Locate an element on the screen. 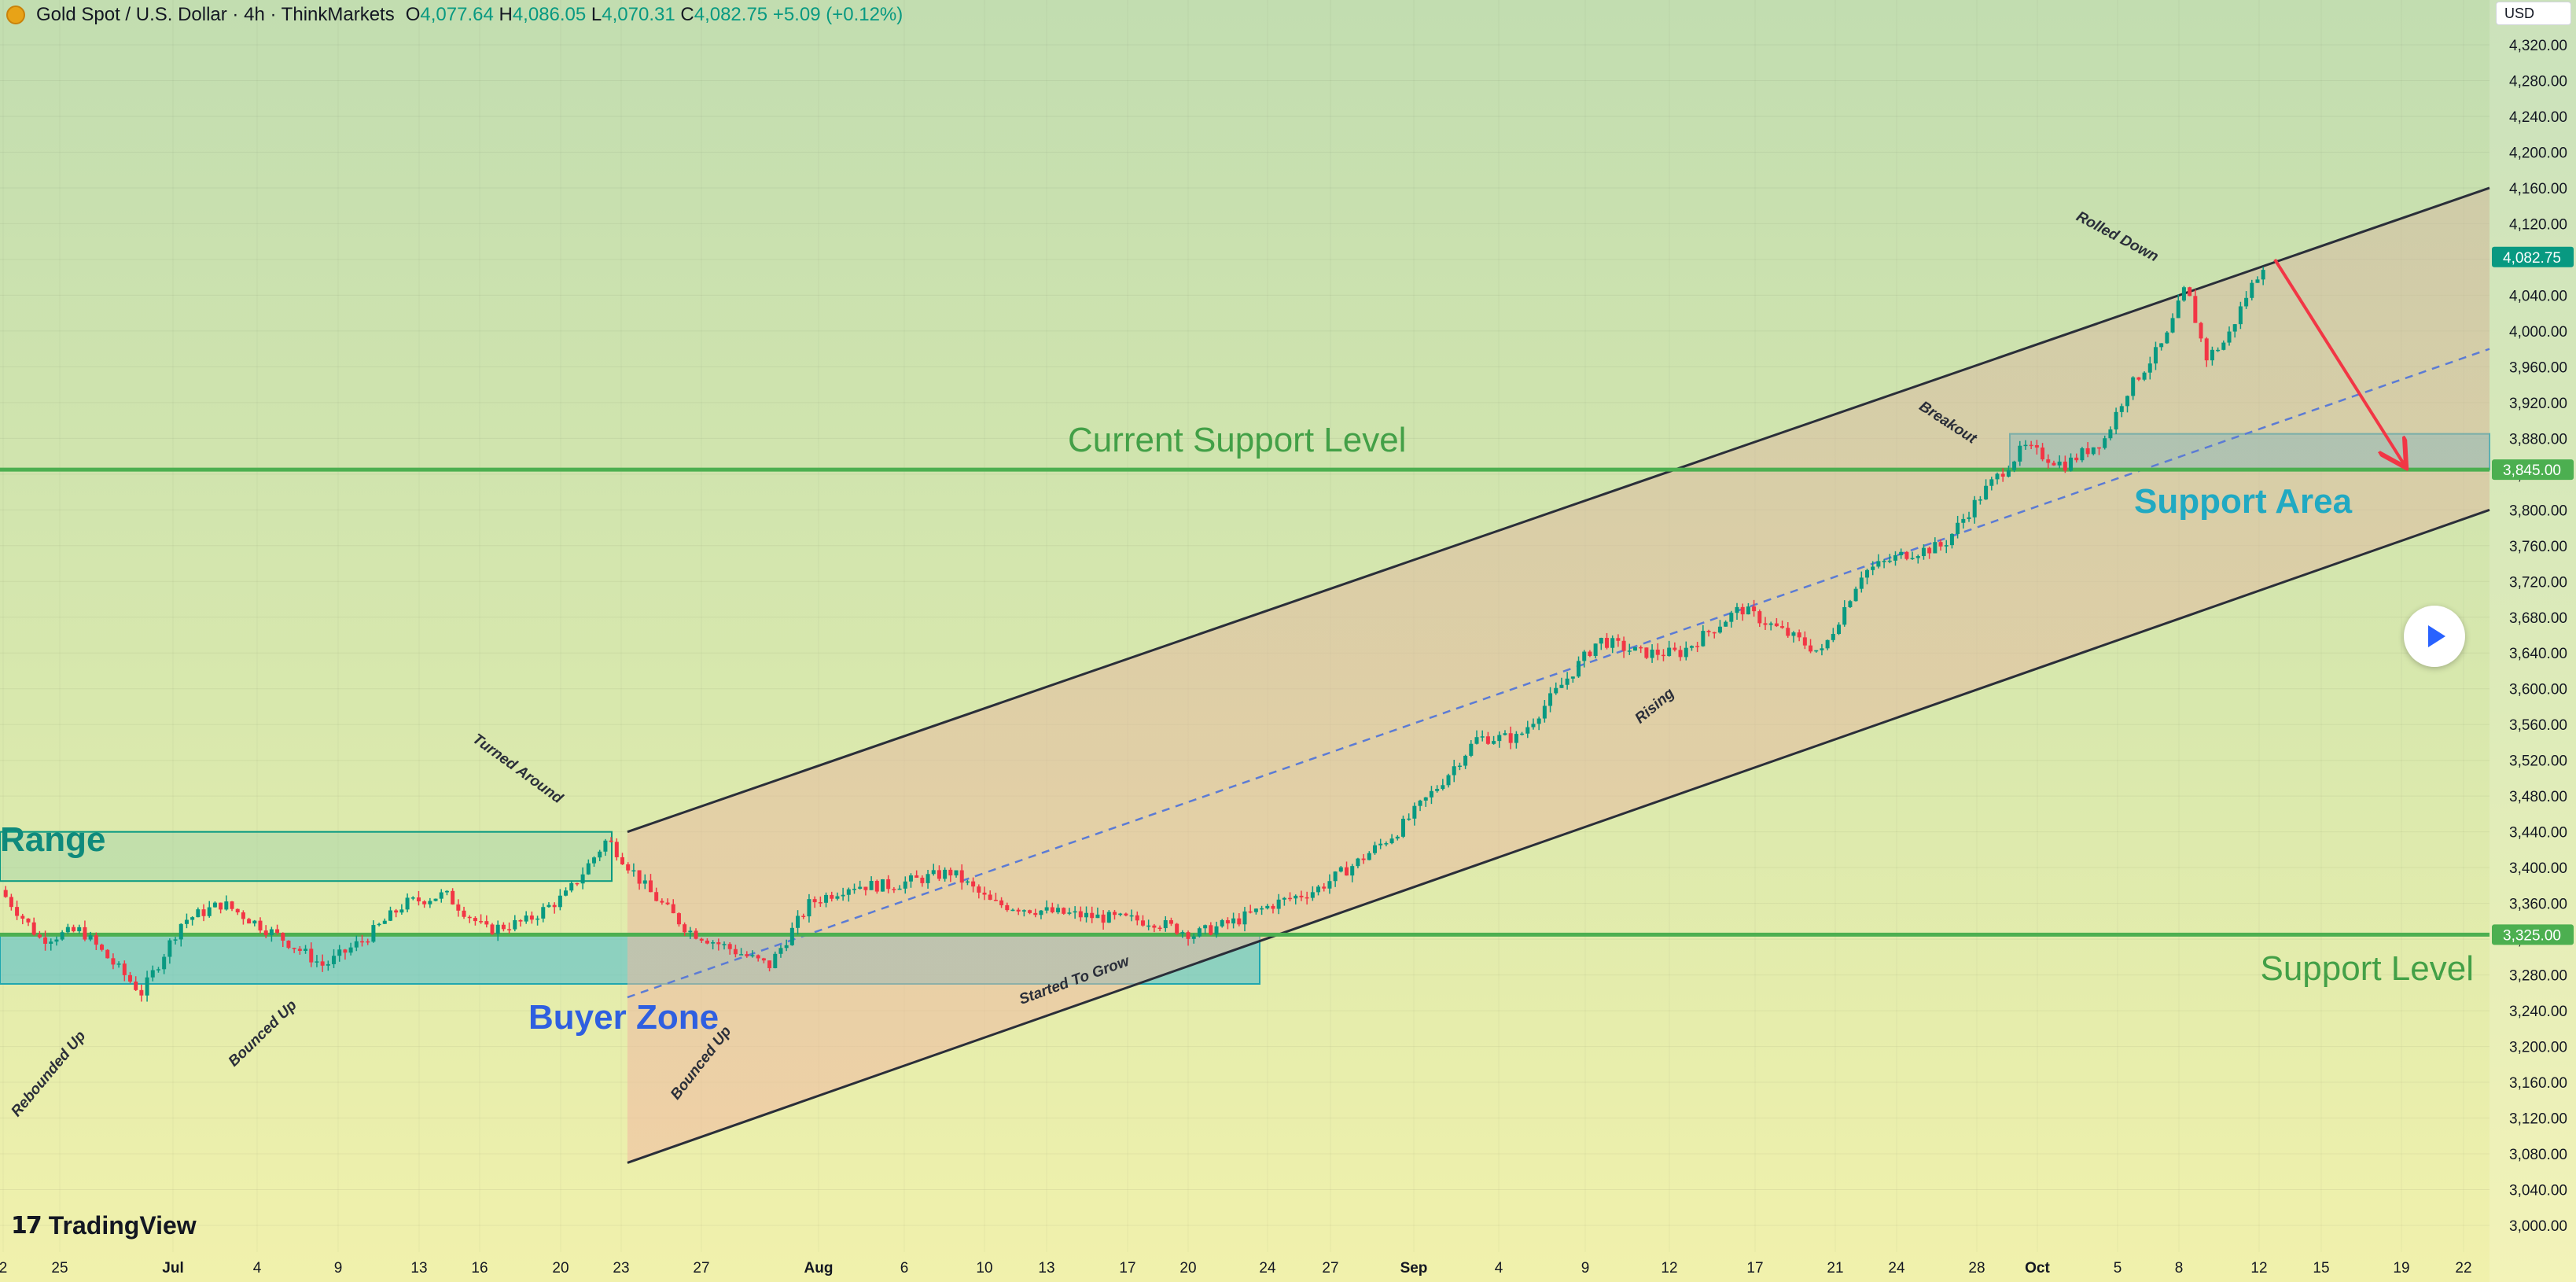 This screenshot has width=2576, height=1282. time-tick-label: 4 is located at coordinates (1499, 1268).